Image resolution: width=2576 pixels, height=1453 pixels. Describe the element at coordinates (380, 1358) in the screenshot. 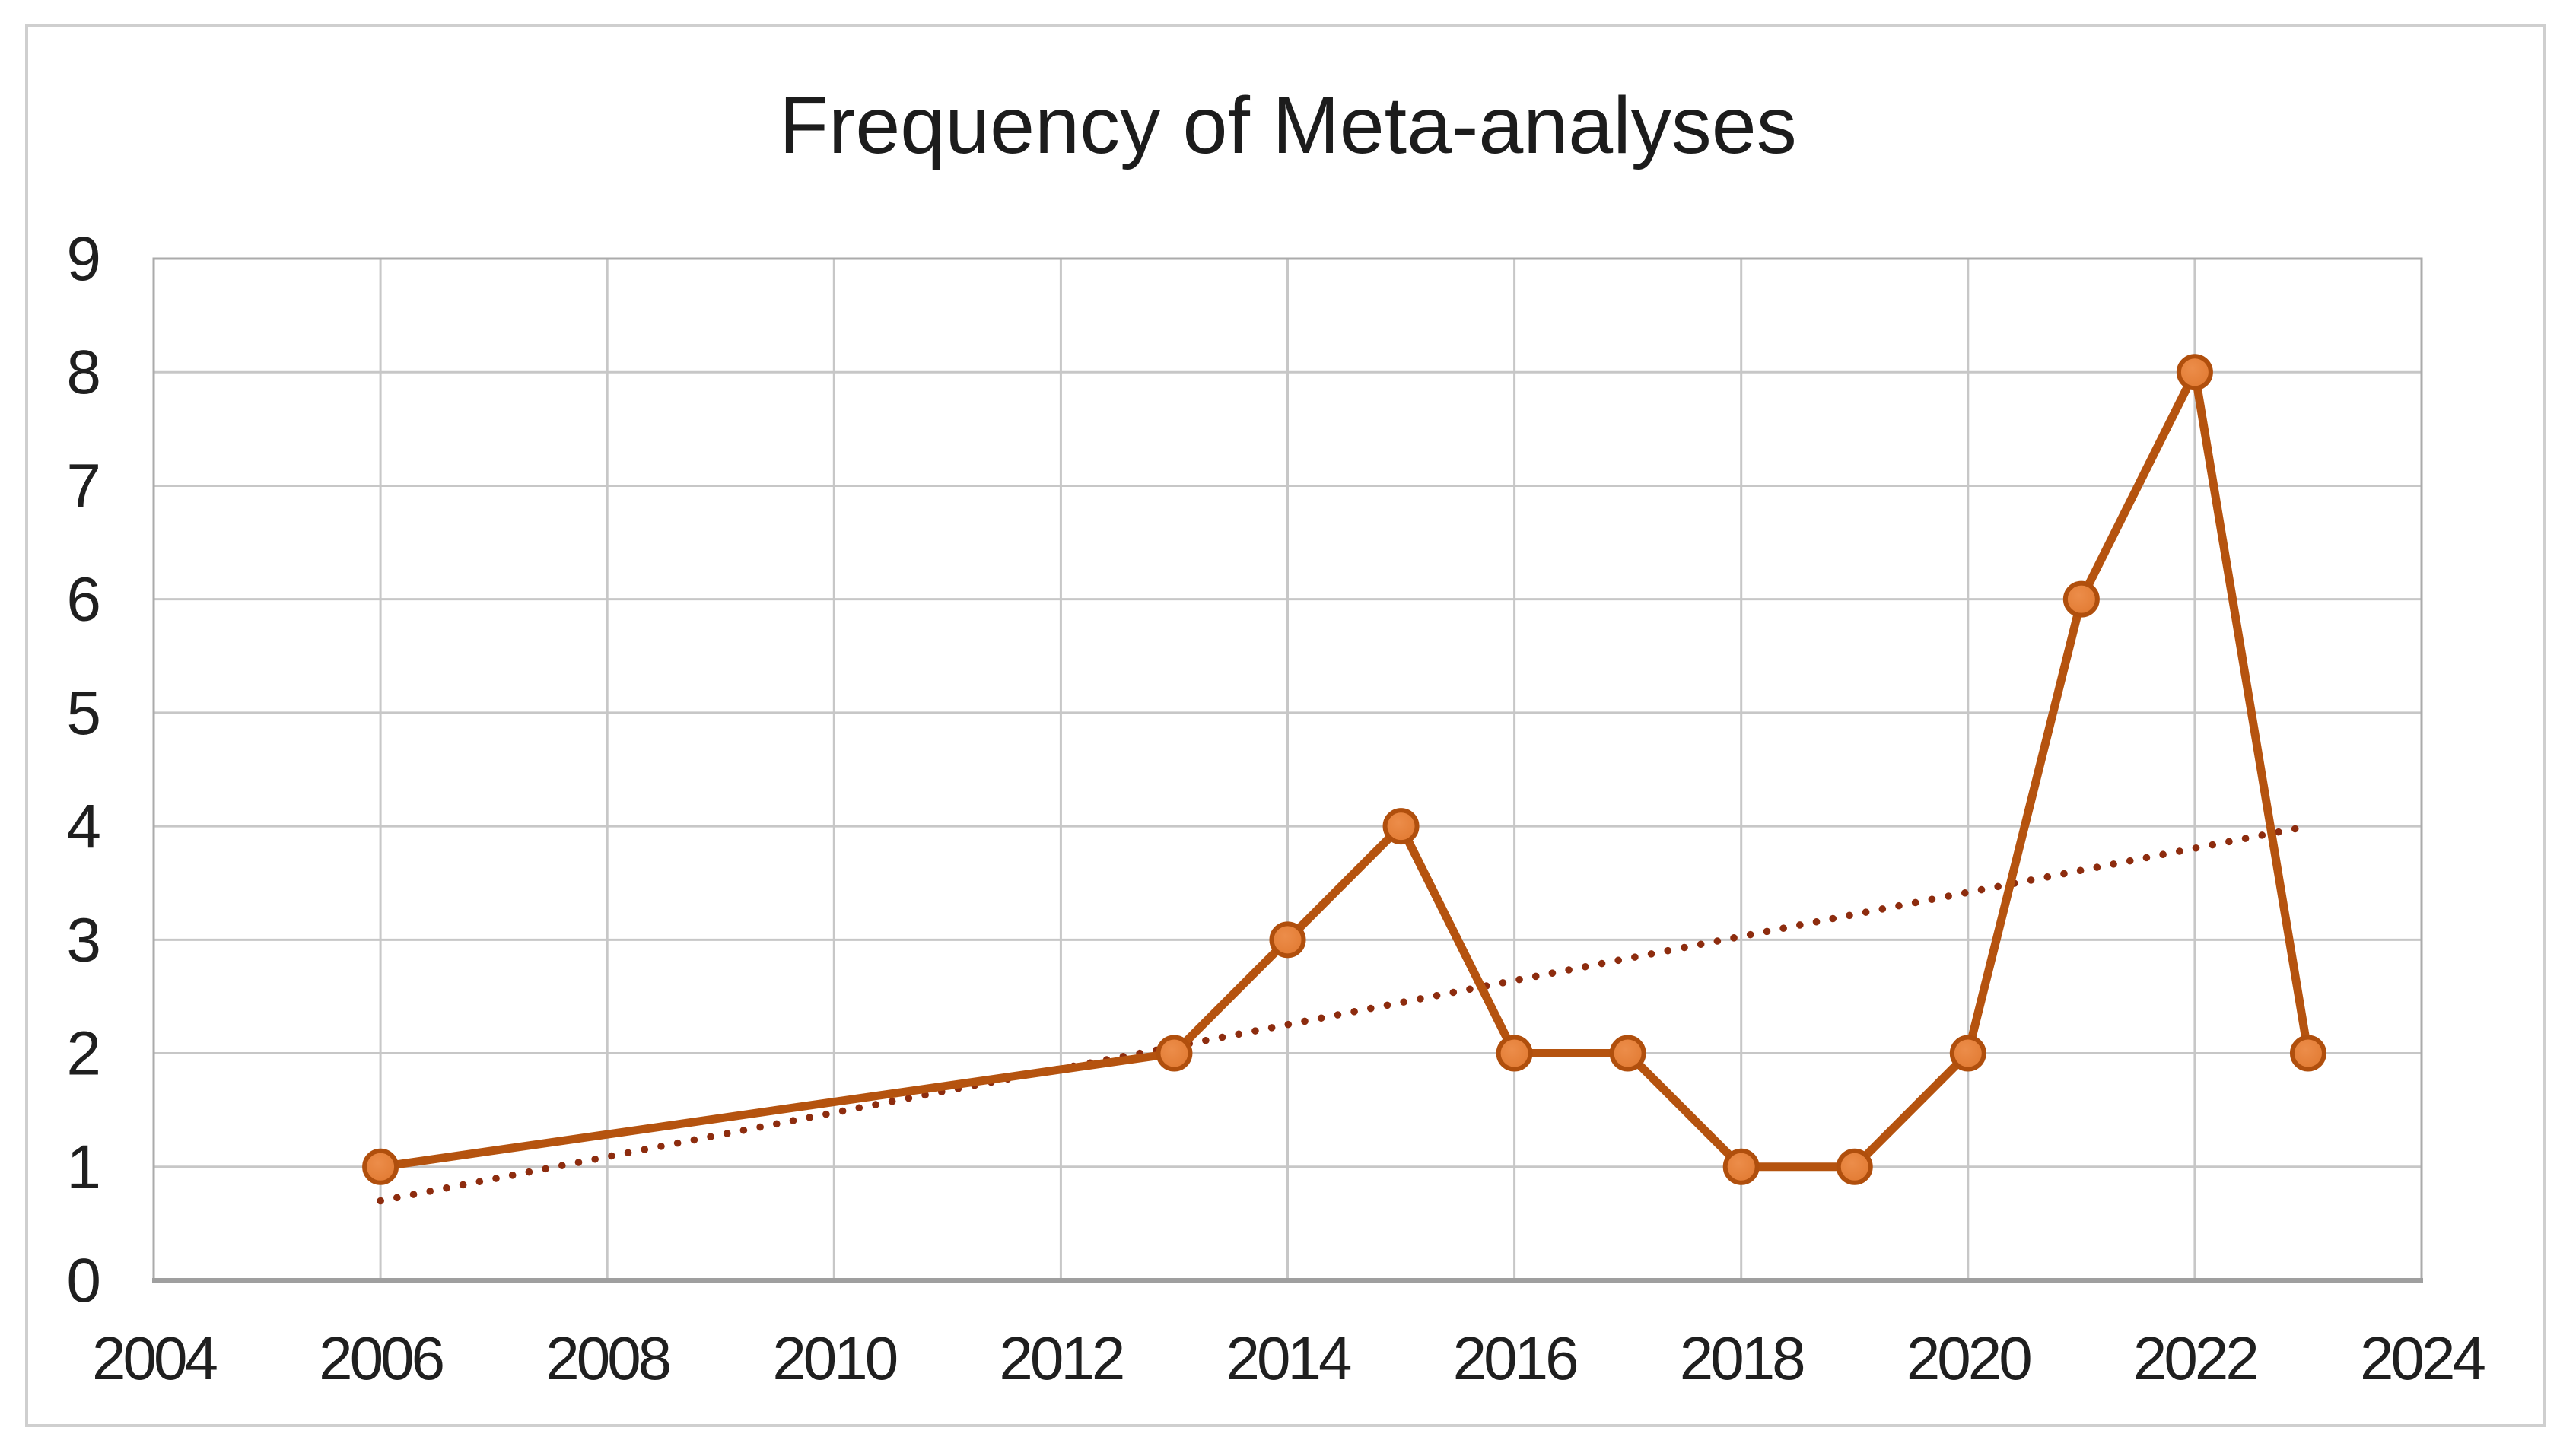

I see `x-axis-tick-label: 2006` at that location.